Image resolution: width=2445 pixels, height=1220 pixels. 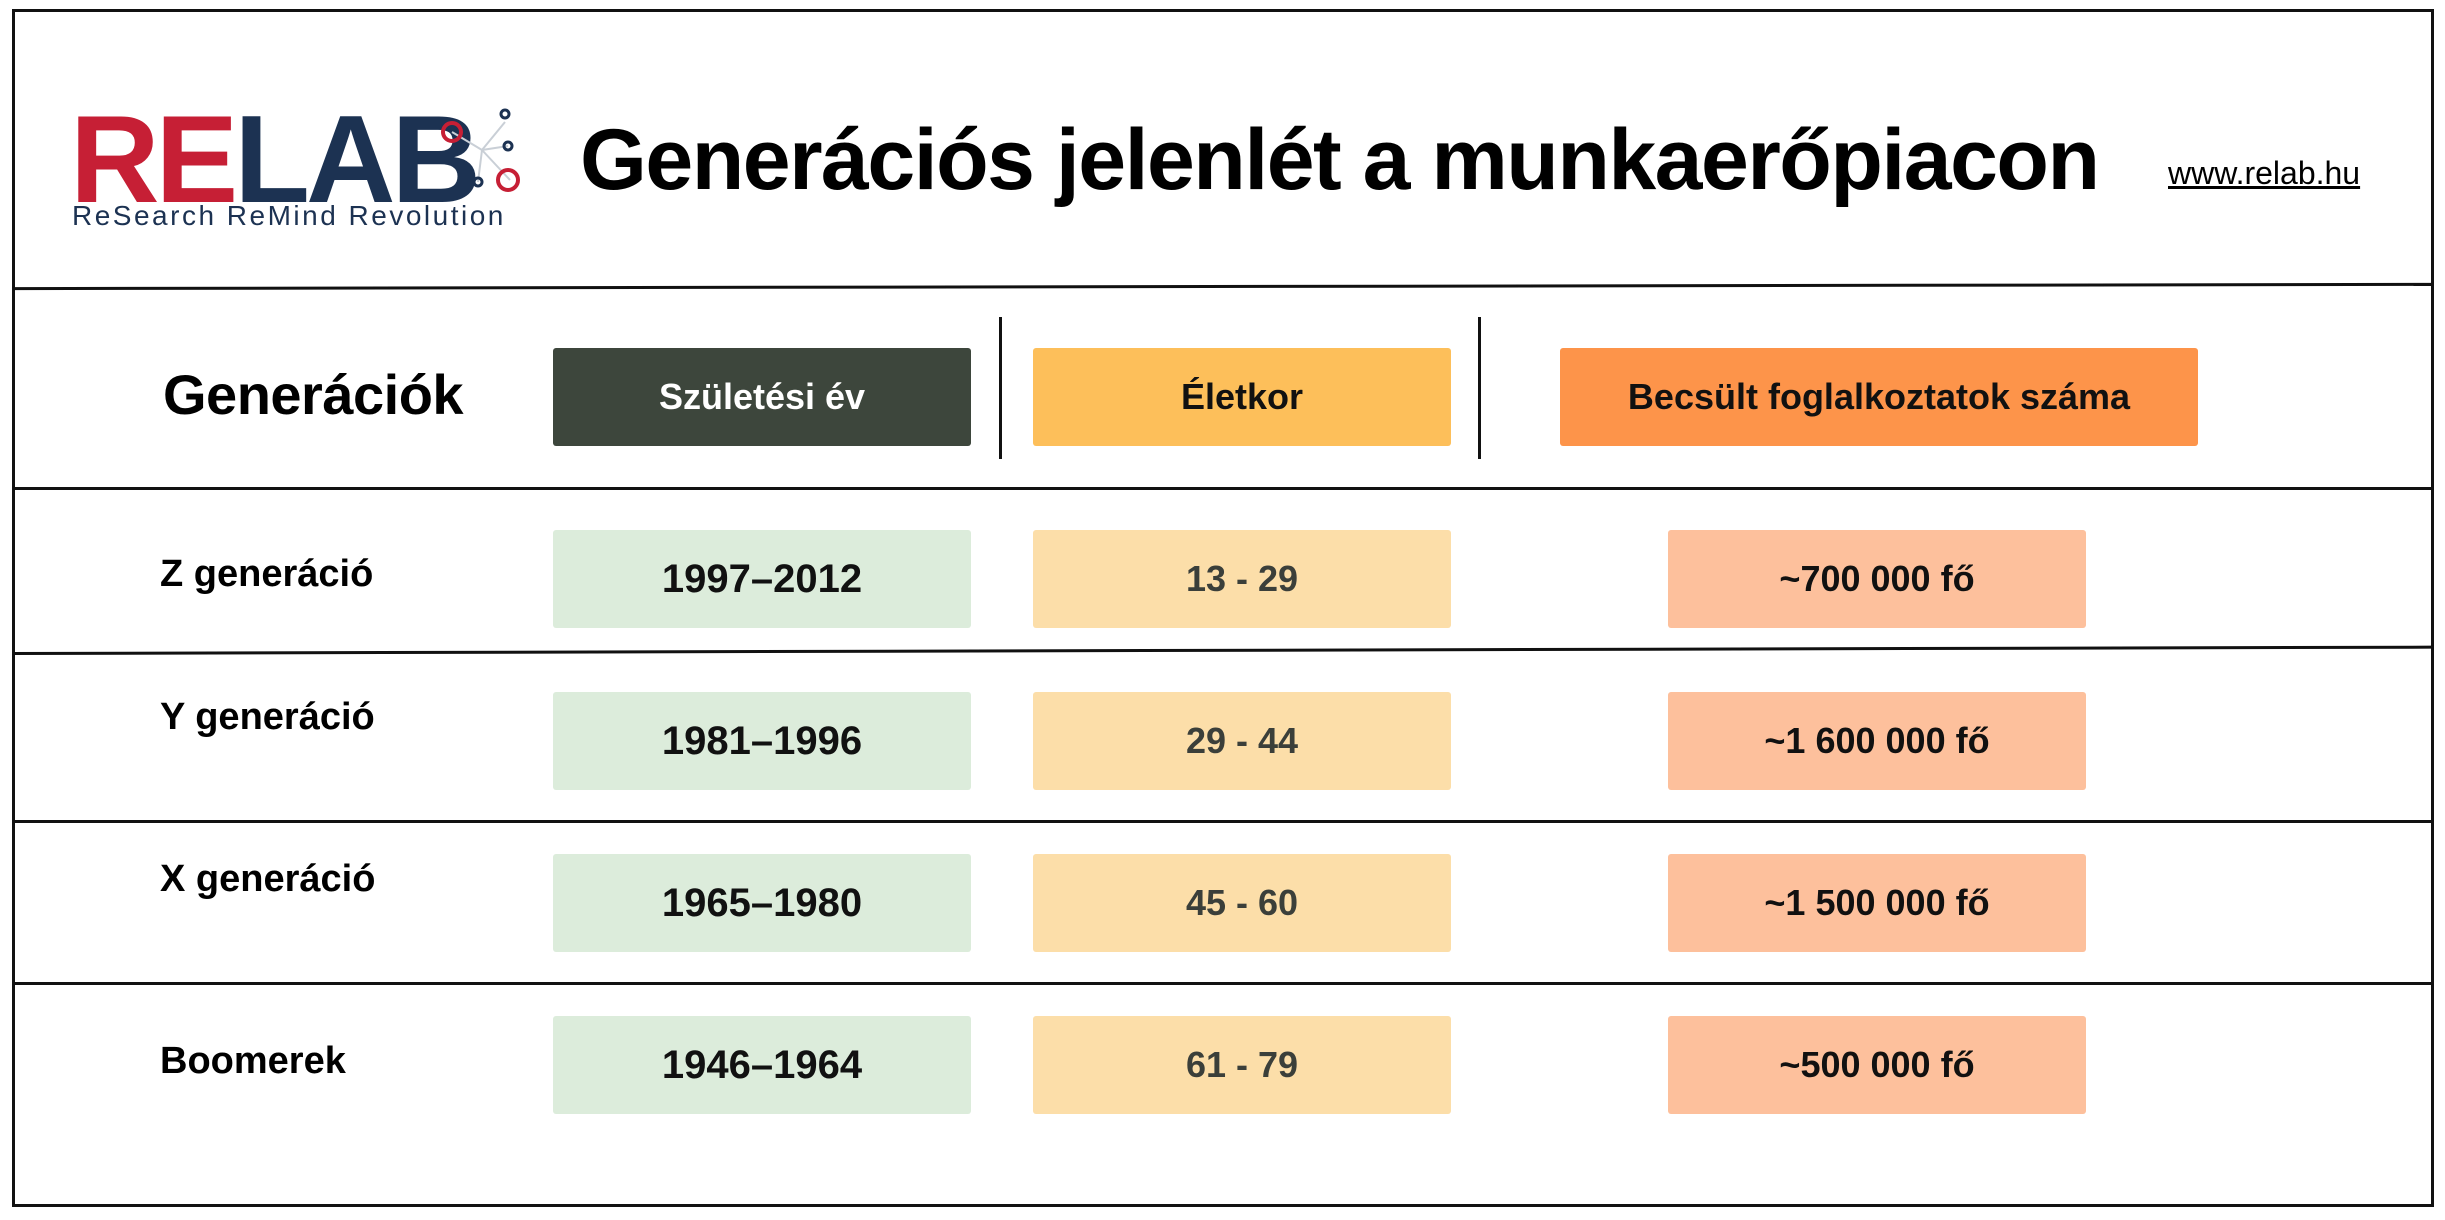 I want to click on generation-label: Y generáció, so click(x=267, y=717).